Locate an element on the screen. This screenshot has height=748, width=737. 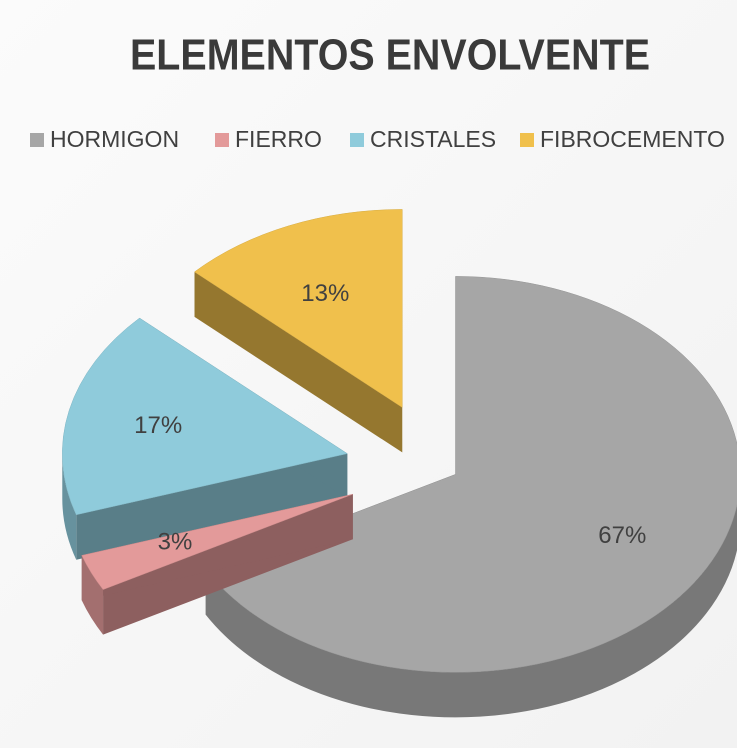
legend-label: FIBROCEMENTO is located at coordinates (632, 139).